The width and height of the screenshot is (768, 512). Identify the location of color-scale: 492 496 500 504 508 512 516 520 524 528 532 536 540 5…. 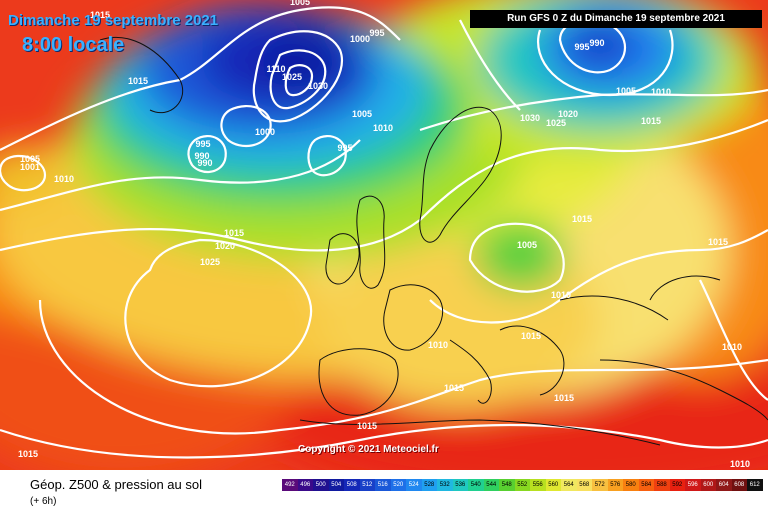
(522, 485).